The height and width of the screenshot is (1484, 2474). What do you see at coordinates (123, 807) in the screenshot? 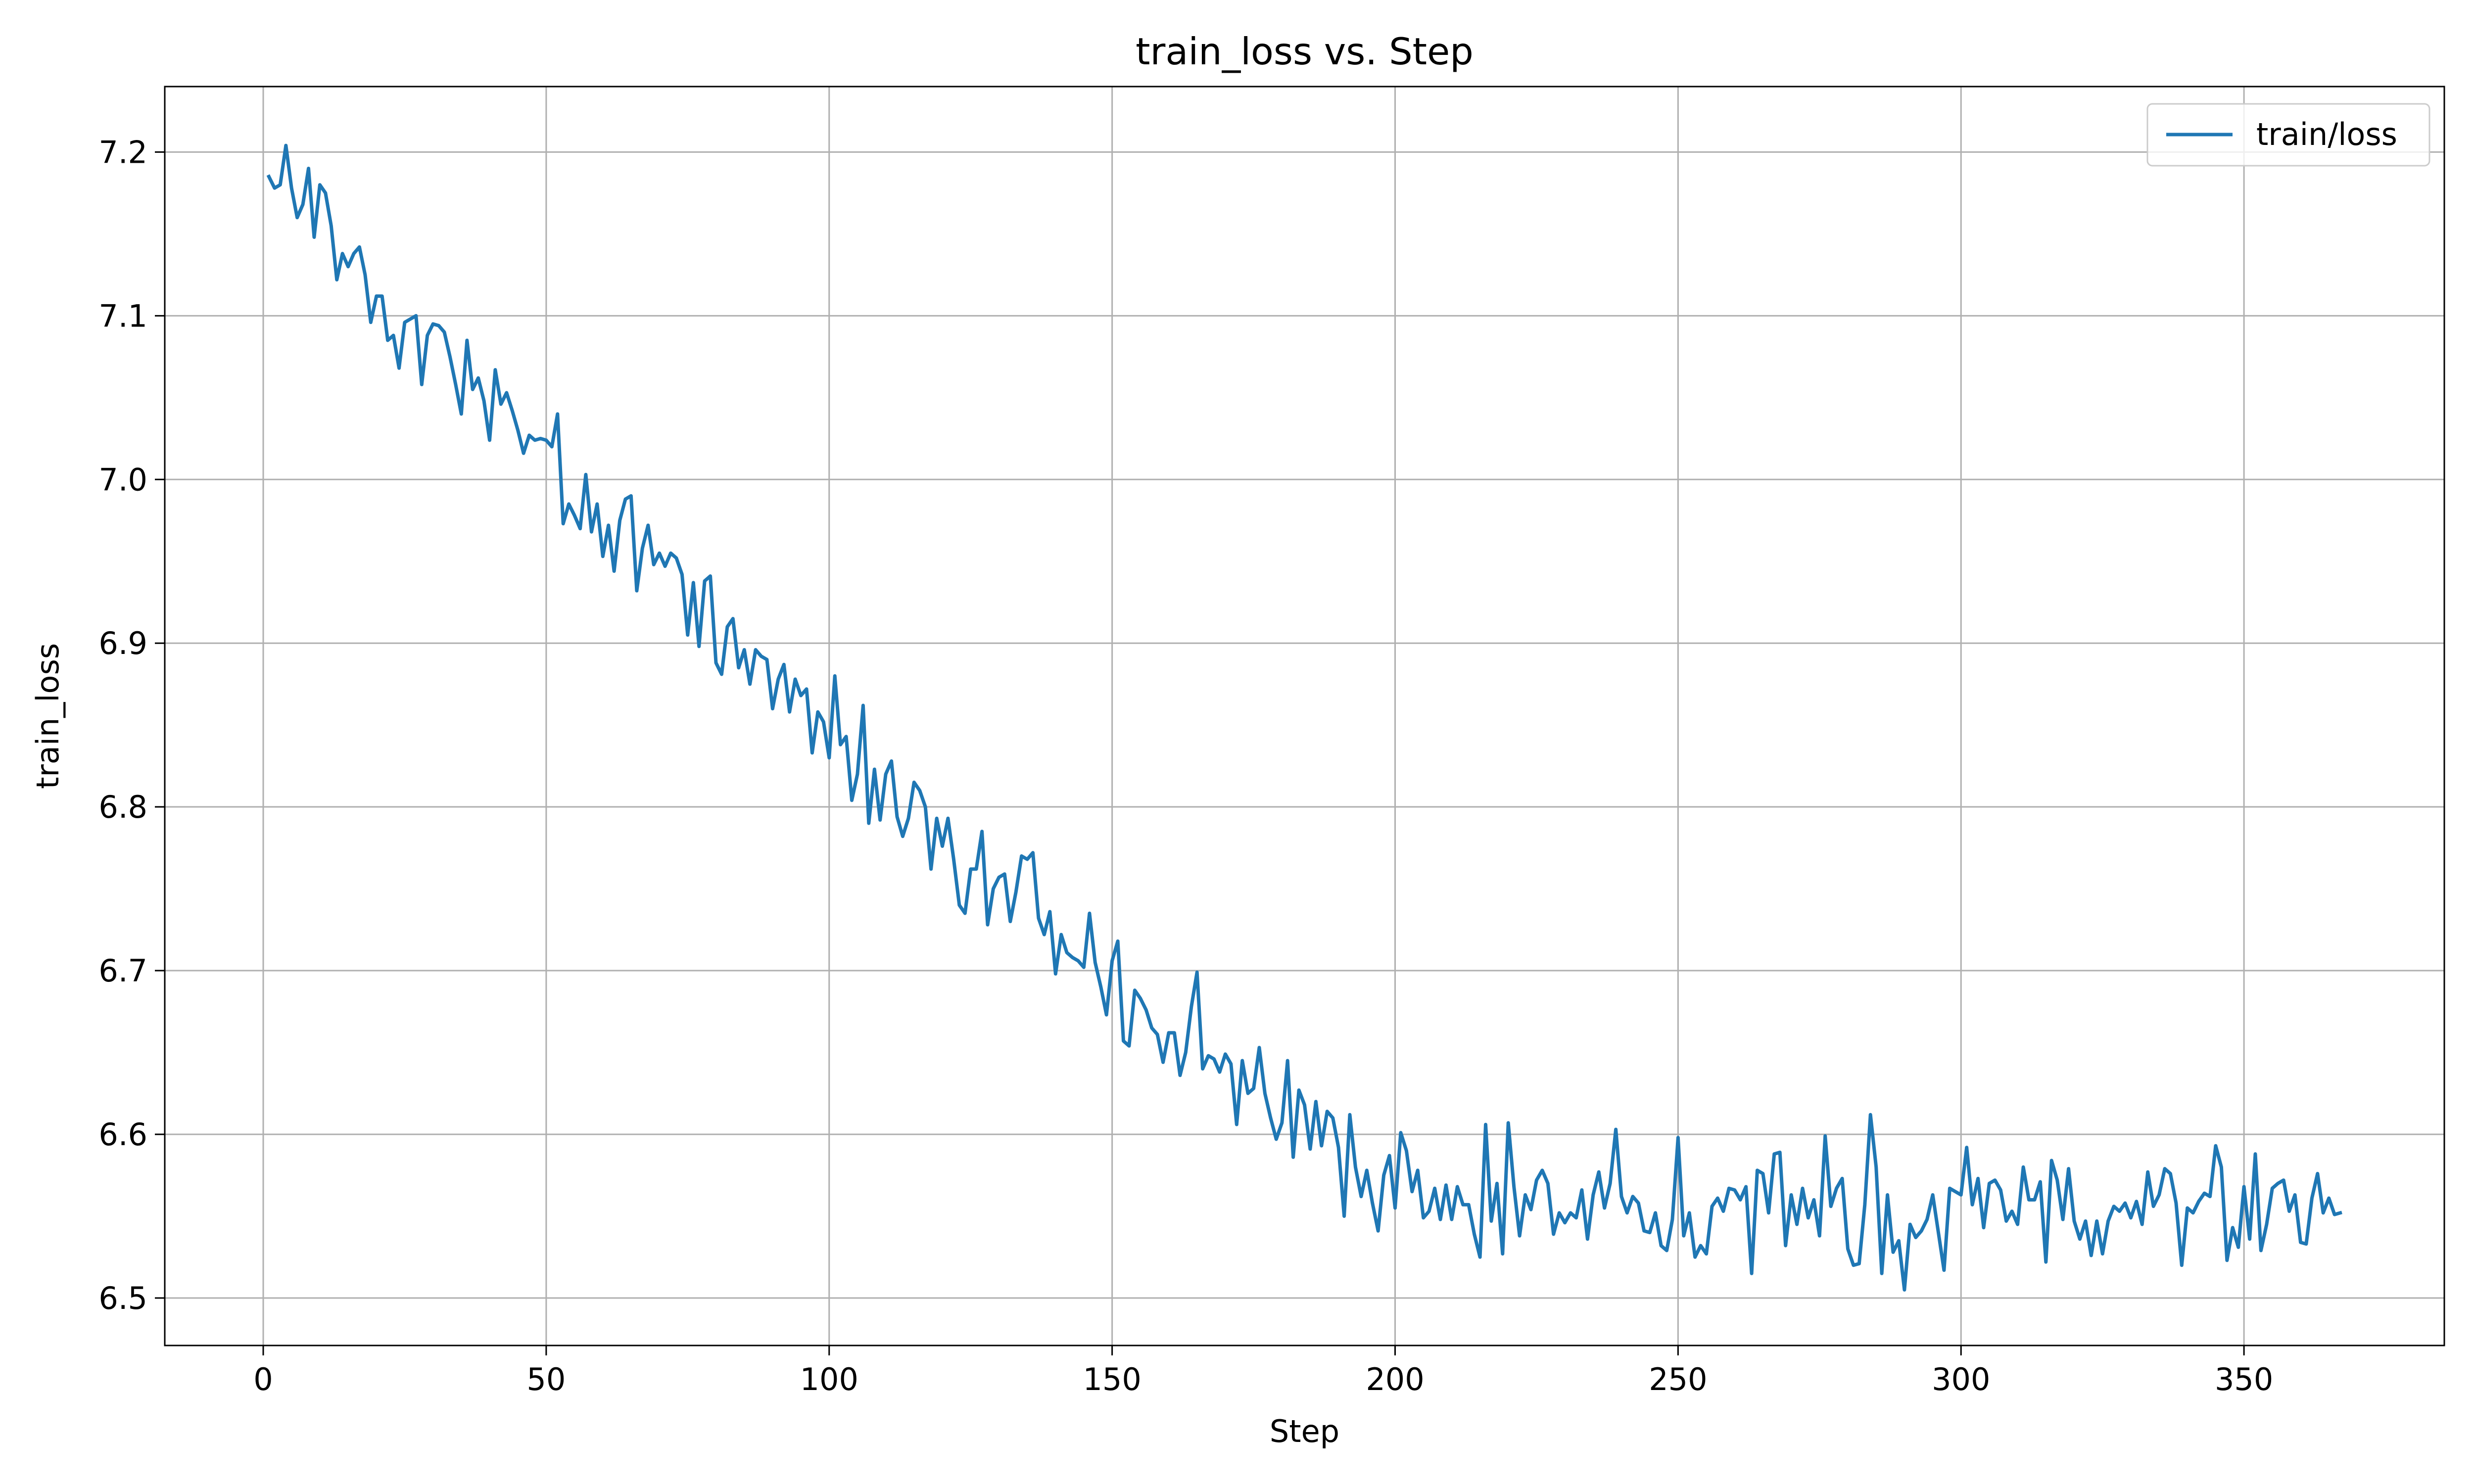
I see `y-tick-label: 6.8` at bounding box center [123, 807].